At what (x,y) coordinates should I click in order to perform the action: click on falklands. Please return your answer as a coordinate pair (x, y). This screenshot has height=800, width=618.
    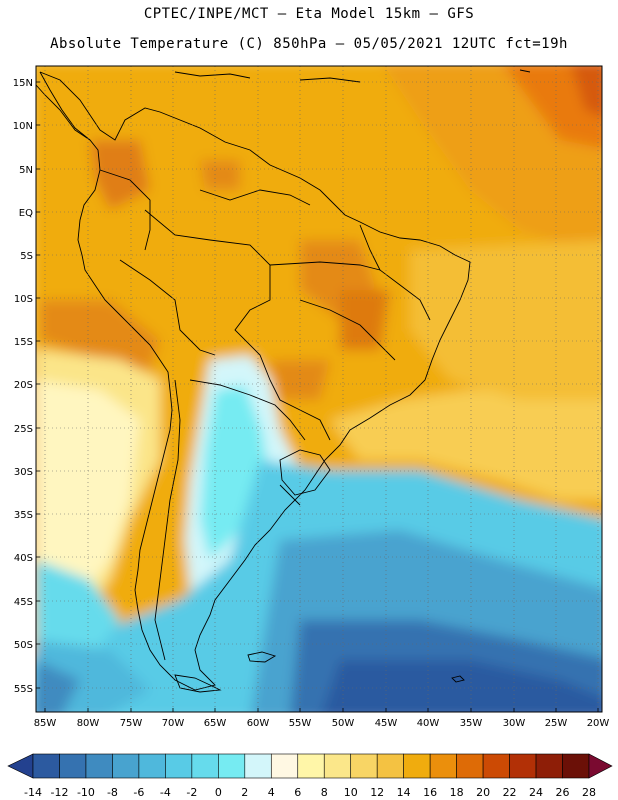
    Looking at the image, I should click on (262, 657).